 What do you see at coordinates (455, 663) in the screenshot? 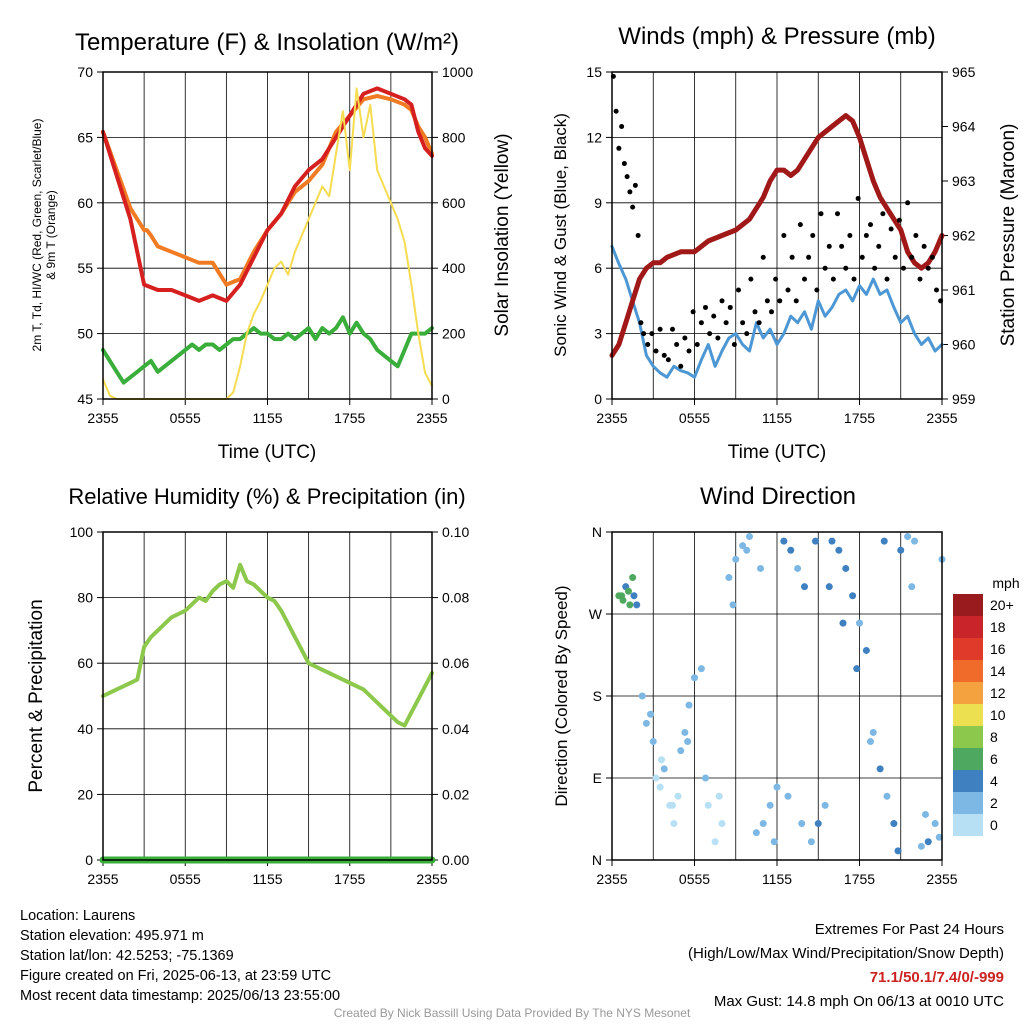
I see `rh-y2tick-label: 0.06` at bounding box center [455, 663].